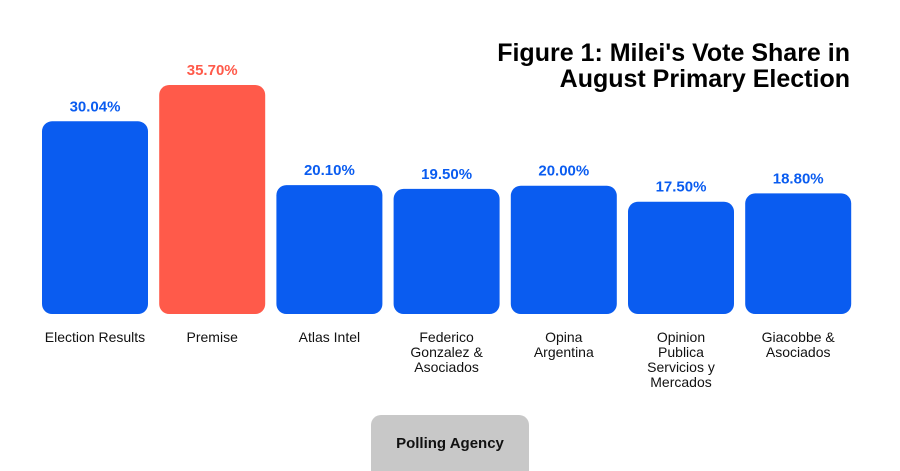 The image size is (900, 471). Describe the element at coordinates (564, 344) in the screenshot. I see `category-label-4: Opina Argentina` at that location.